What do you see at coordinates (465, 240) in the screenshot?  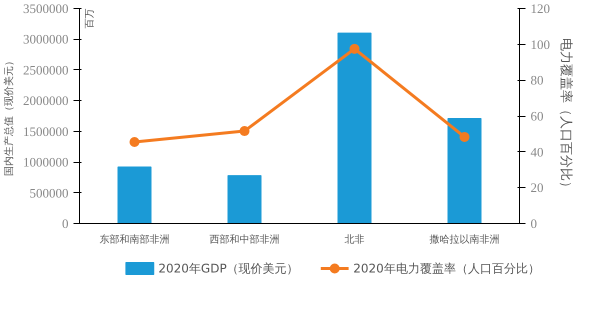 I see `x-tick-label: 撒哈拉以南非洲` at bounding box center [465, 240].